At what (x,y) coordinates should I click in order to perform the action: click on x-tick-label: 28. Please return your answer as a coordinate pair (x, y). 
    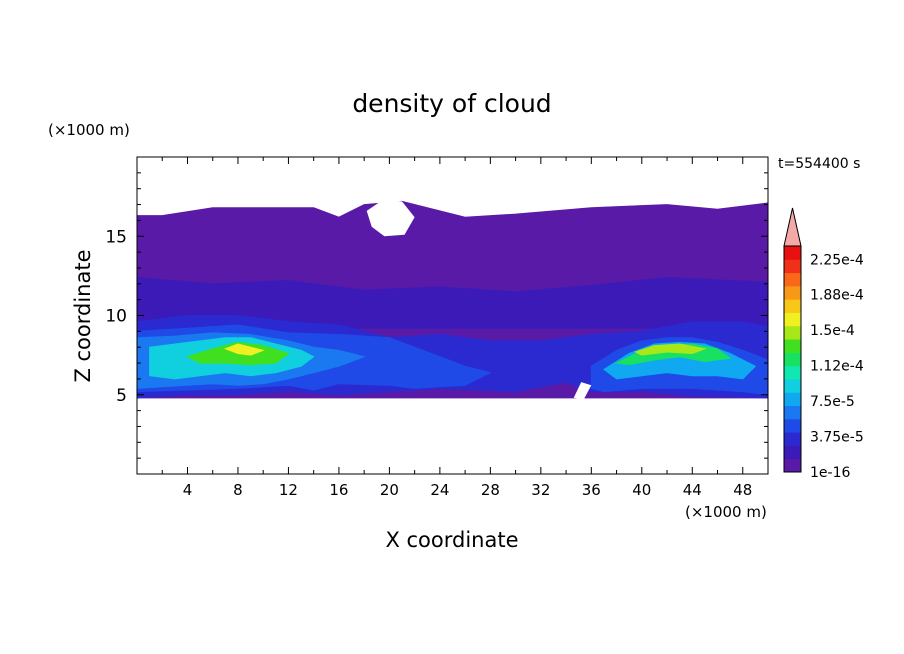
    Looking at the image, I should click on (490, 490).